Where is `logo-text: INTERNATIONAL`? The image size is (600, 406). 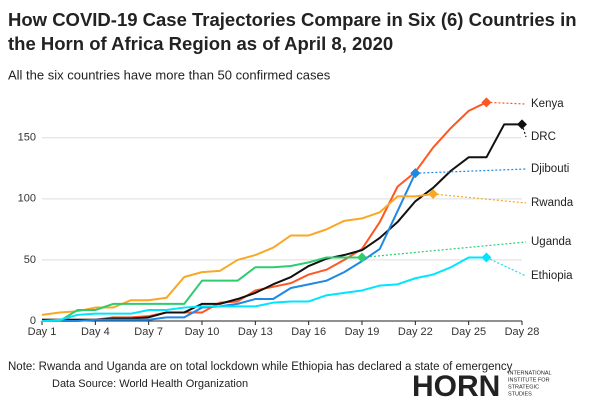
logo-text: INTERNATIONAL is located at coordinates (530, 373).